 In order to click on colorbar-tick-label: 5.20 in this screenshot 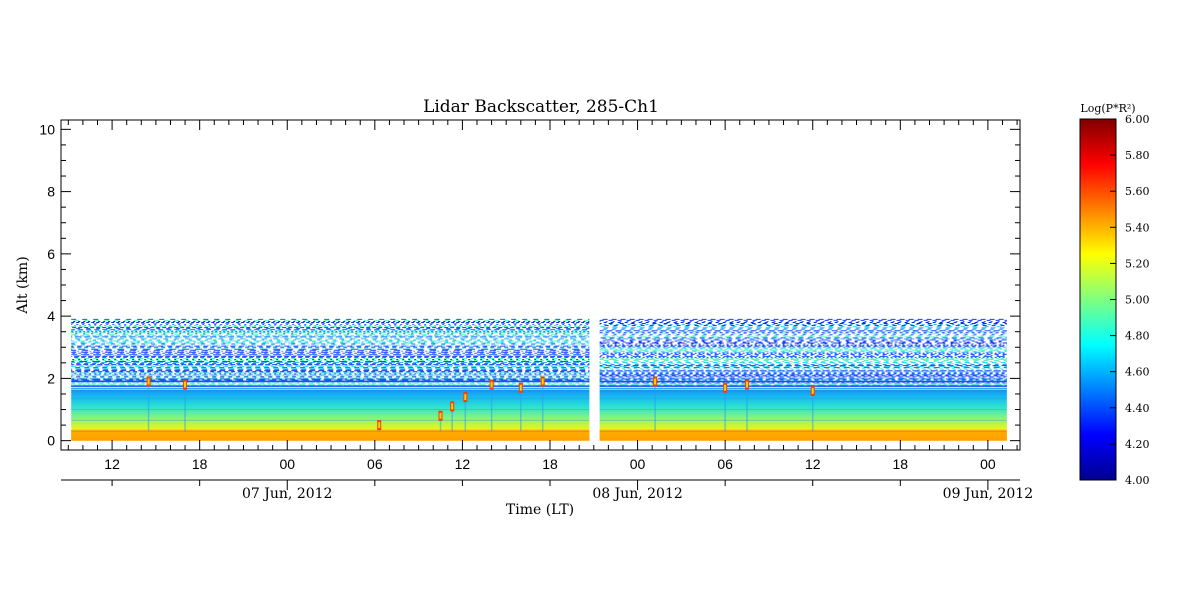, I will do `click(1137, 263)`.